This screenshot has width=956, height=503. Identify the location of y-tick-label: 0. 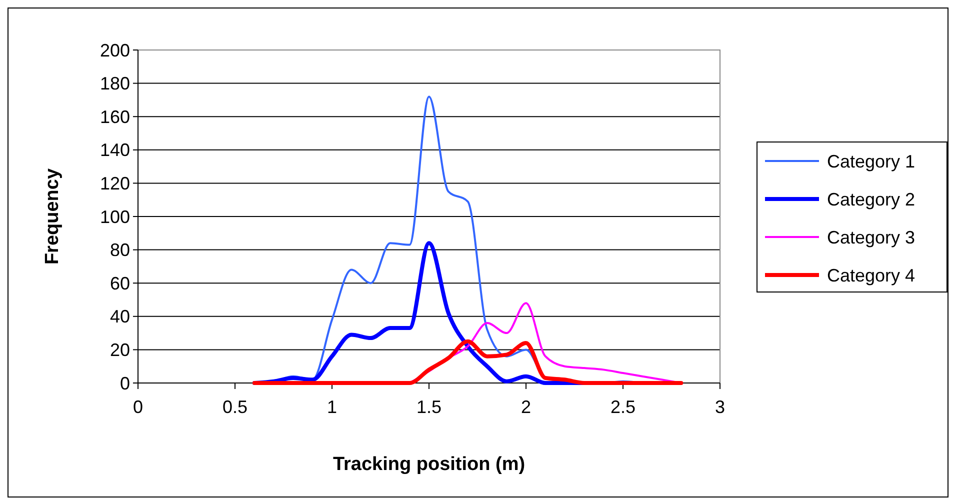
(125, 383).